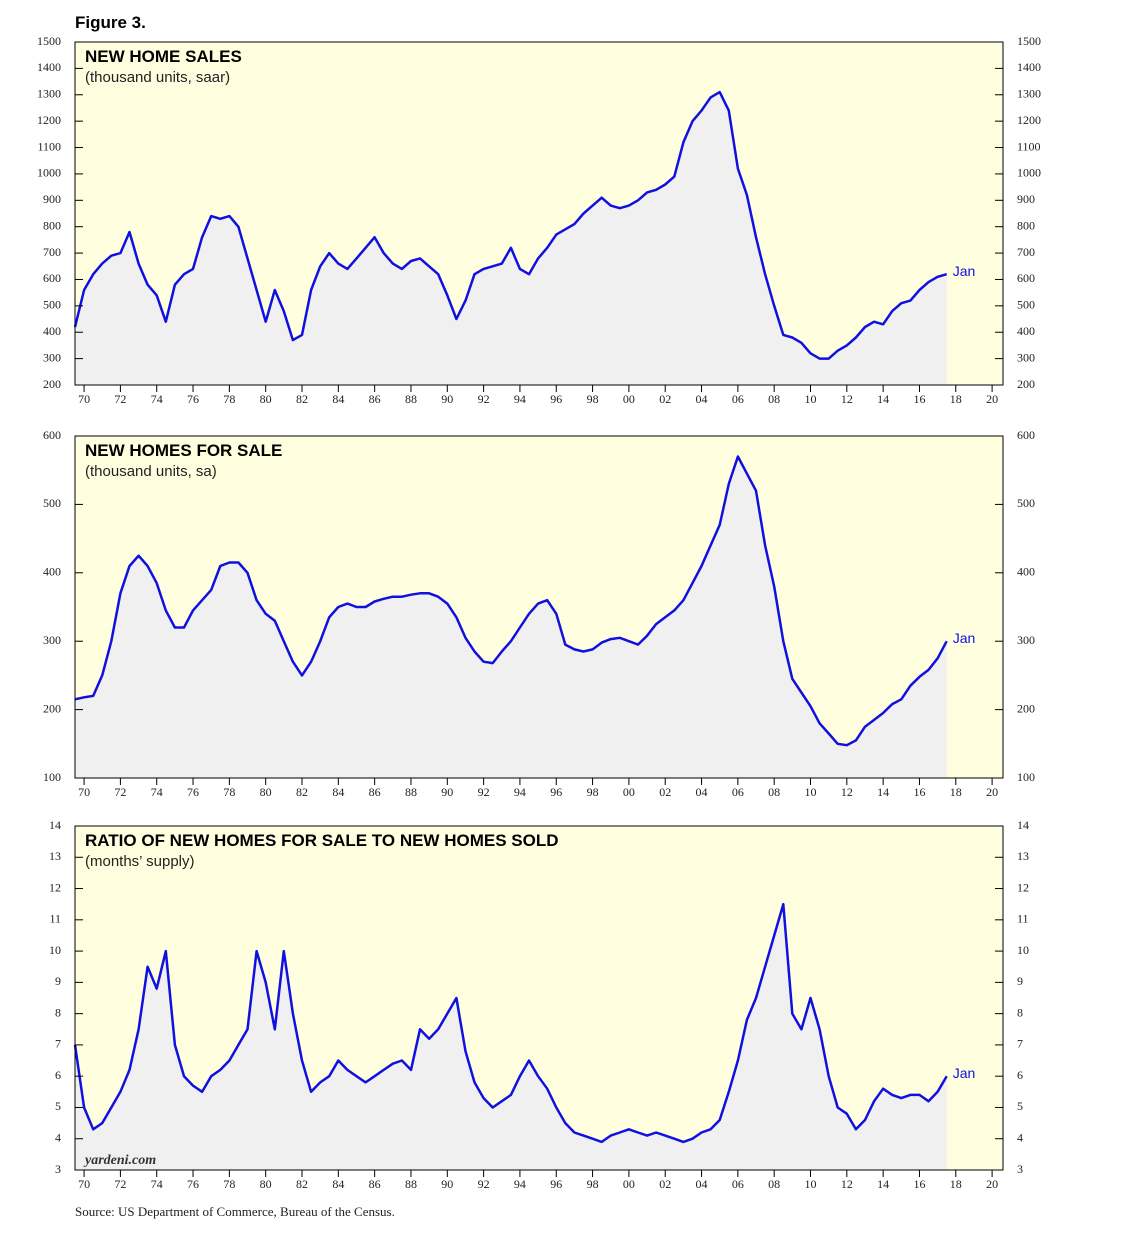 Image resolution: width=1138 pixels, height=1252 pixels. I want to click on x-tick-label: 04, so click(702, 1184).